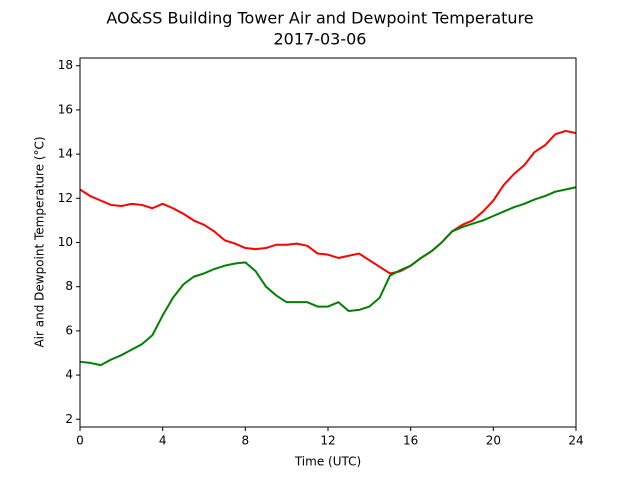 This screenshot has width=640, height=484. I want to click on x-tick-label: 24, so click(575, 441).